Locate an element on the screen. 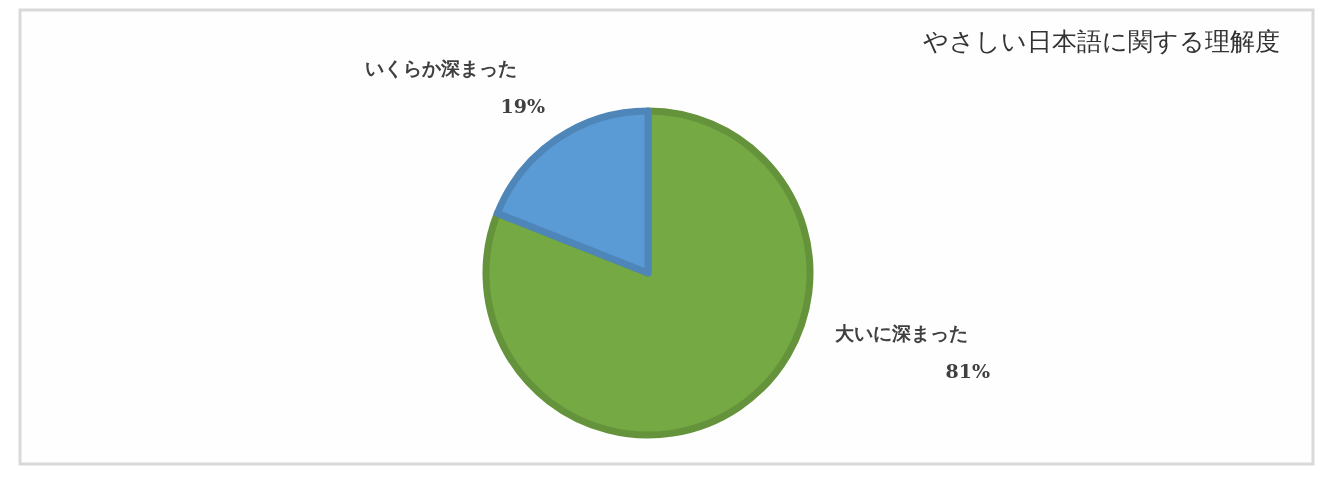  slice-label: いくらか深まった is located at coordinates (441, 68).